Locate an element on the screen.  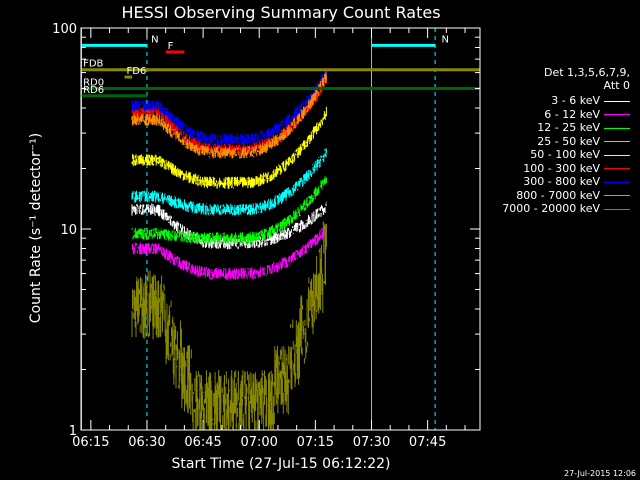
x-tick-label: 07:00 is located at coordinates (258, 442).